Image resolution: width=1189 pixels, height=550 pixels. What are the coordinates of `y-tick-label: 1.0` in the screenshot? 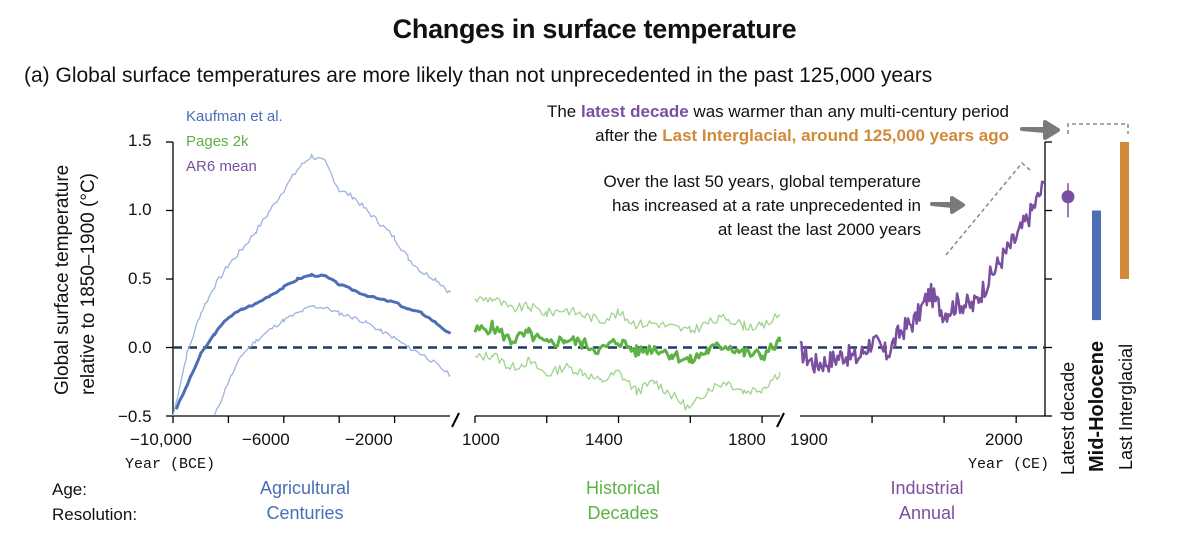 It's located at (140, 209).